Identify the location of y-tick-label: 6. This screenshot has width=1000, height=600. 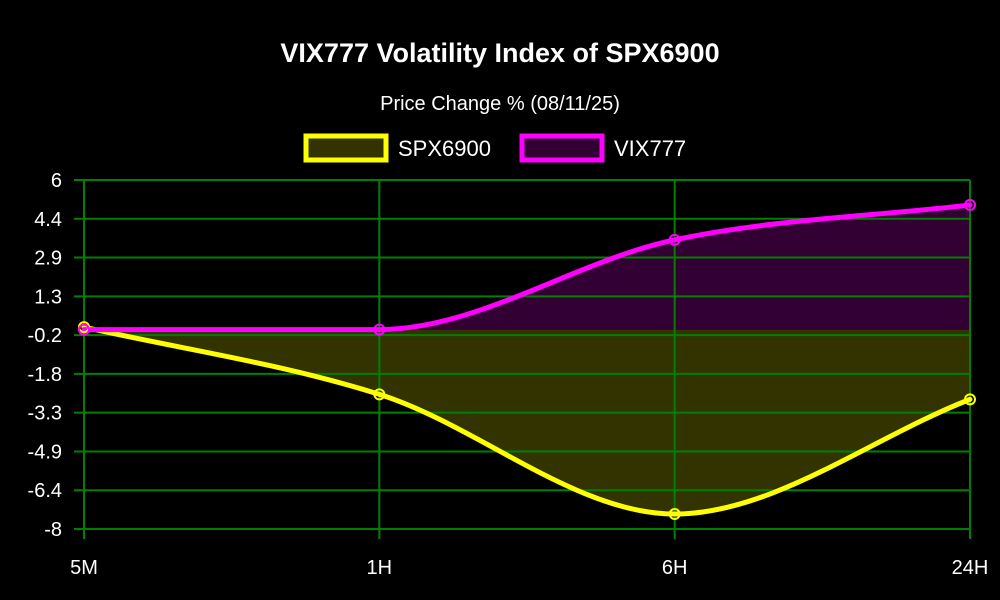
(56, 181).